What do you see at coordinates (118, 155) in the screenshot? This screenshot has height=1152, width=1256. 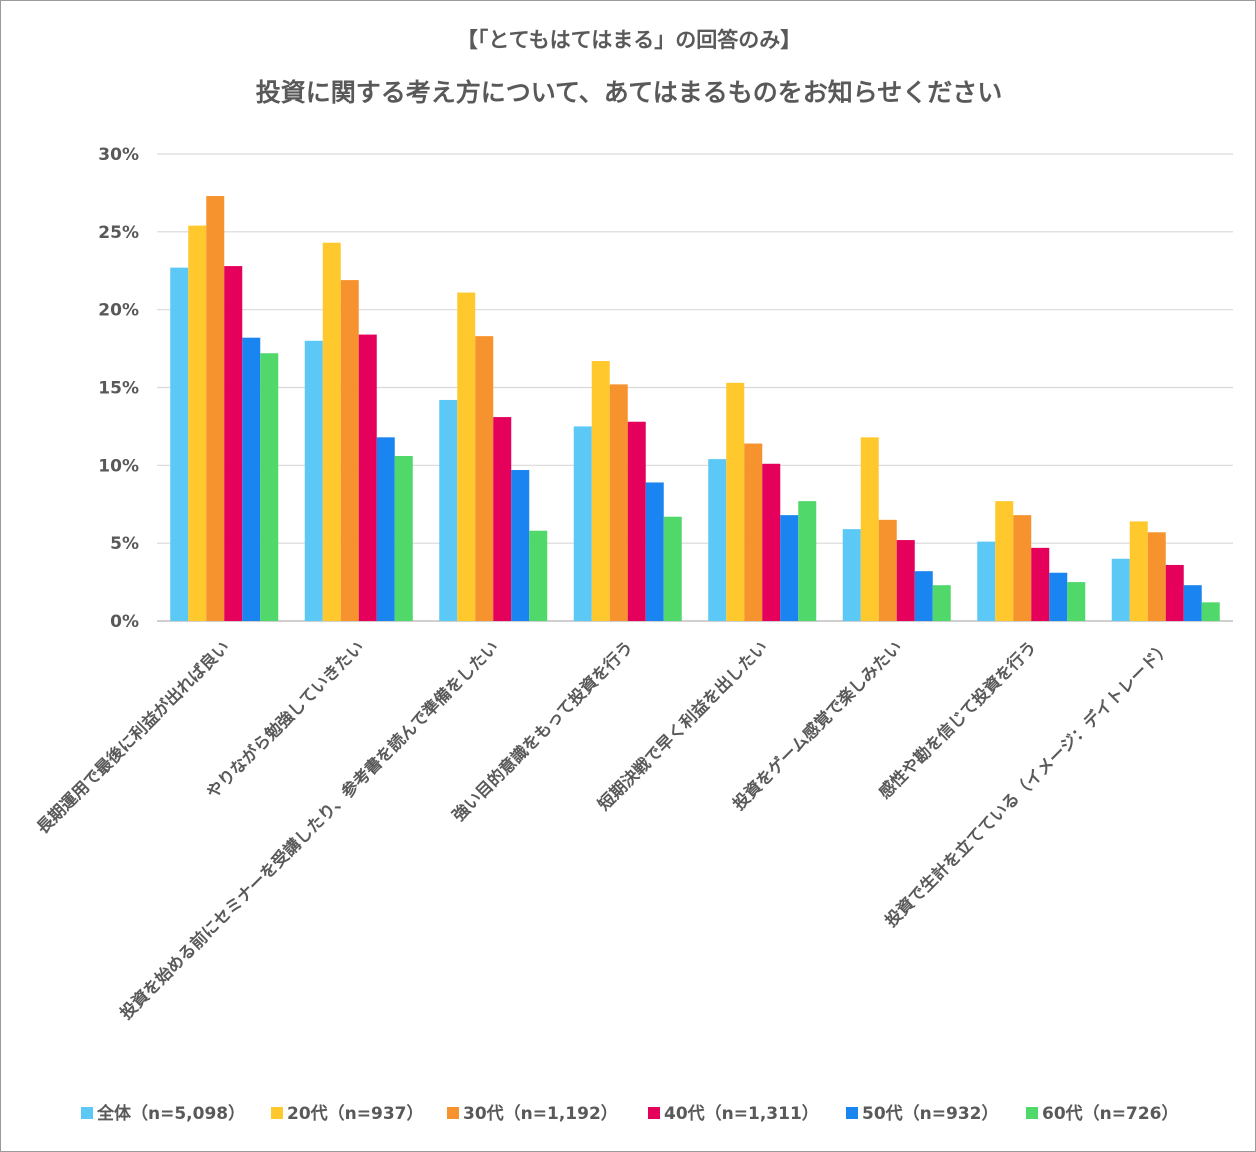 I see `y-tick-label: 30%` at bounding box center [118, 155].